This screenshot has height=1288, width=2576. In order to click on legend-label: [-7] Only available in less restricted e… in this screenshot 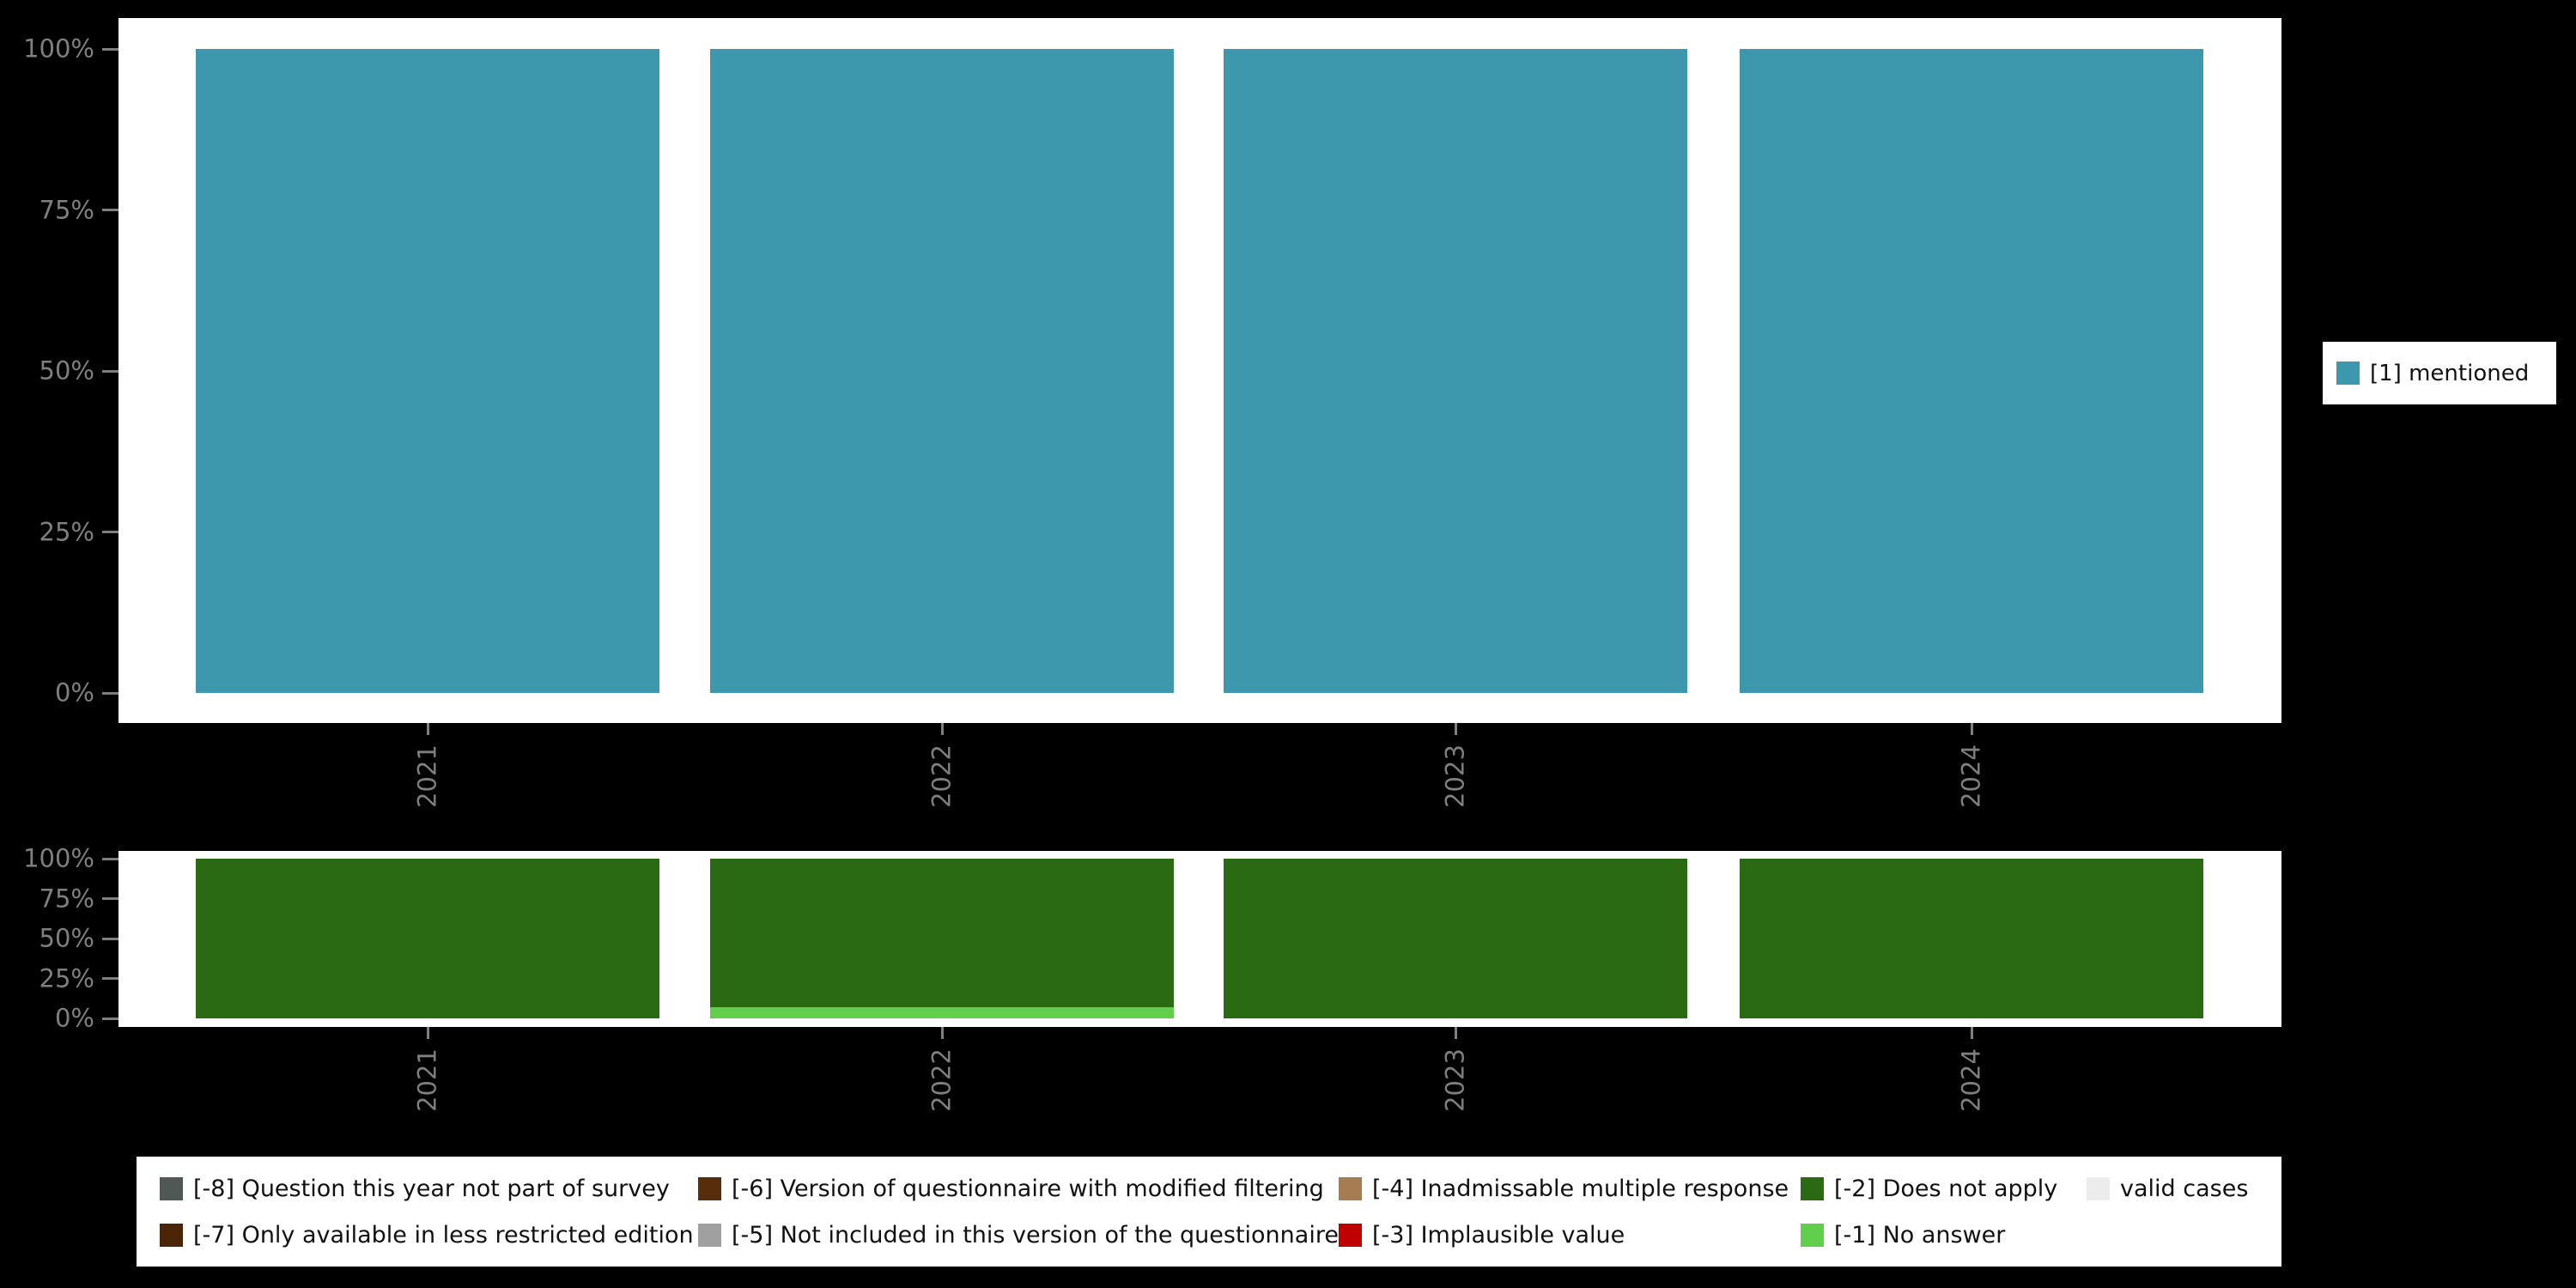, I will do `click(444, 1235)`.